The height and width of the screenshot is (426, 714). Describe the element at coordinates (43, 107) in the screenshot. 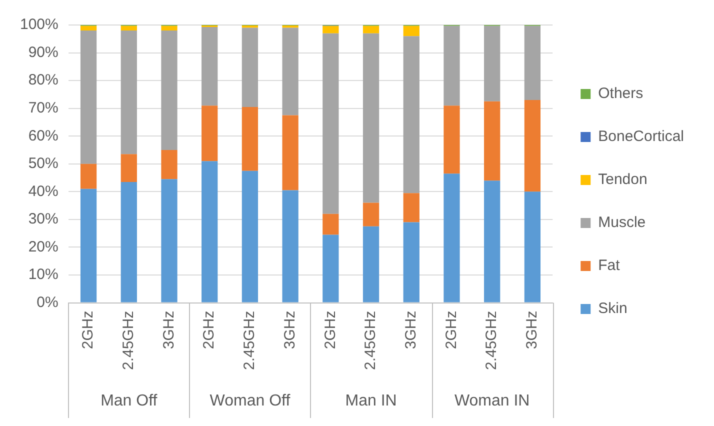

I see `y-tick-label: 70%` at that location.